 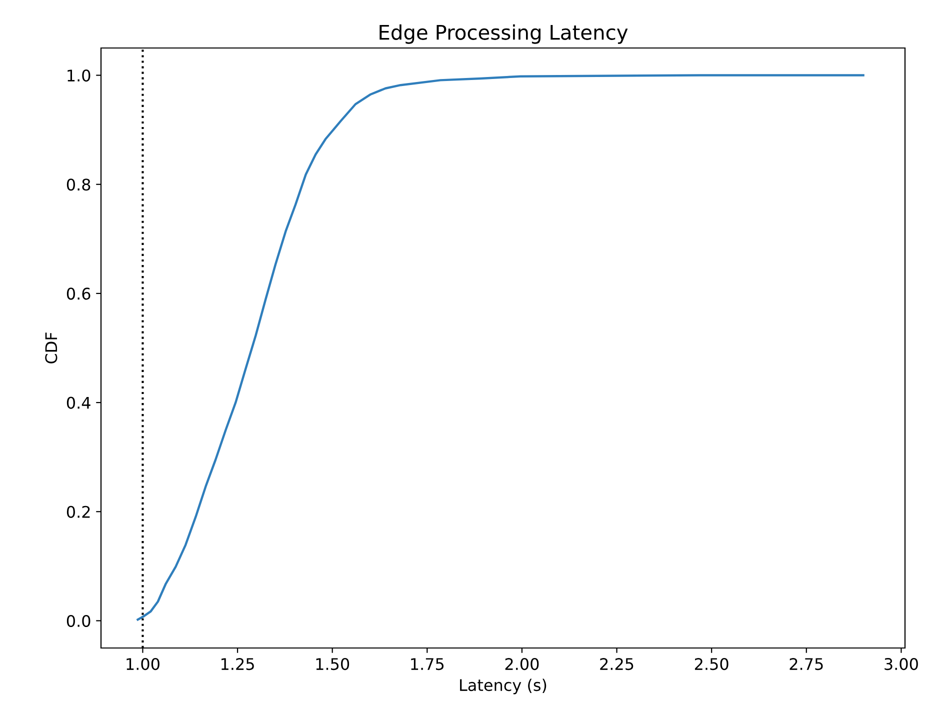 I want to click on x-tick-label: 3.00, so click(x=901, y=664).